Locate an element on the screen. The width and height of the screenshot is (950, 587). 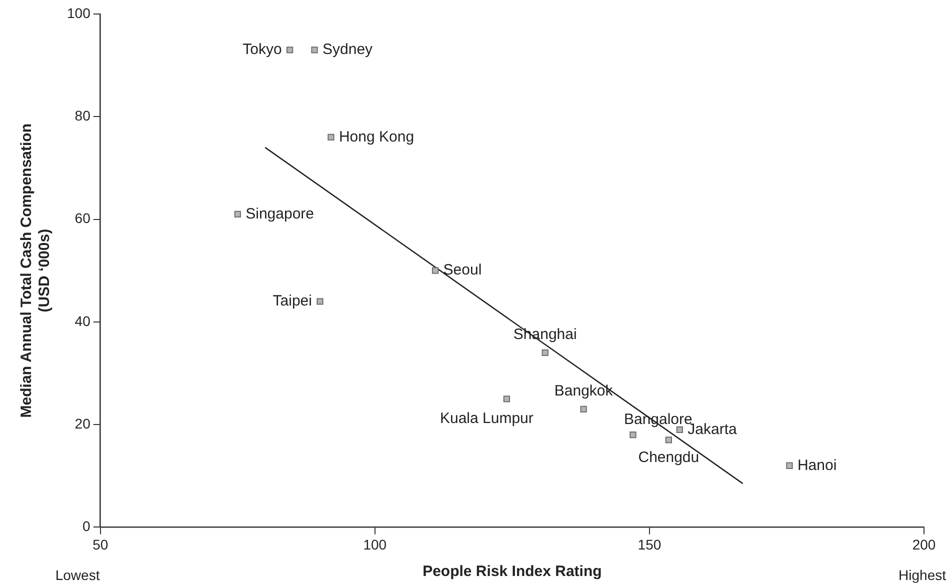
series-label: Tokyo is located at coordinates (262, 49).